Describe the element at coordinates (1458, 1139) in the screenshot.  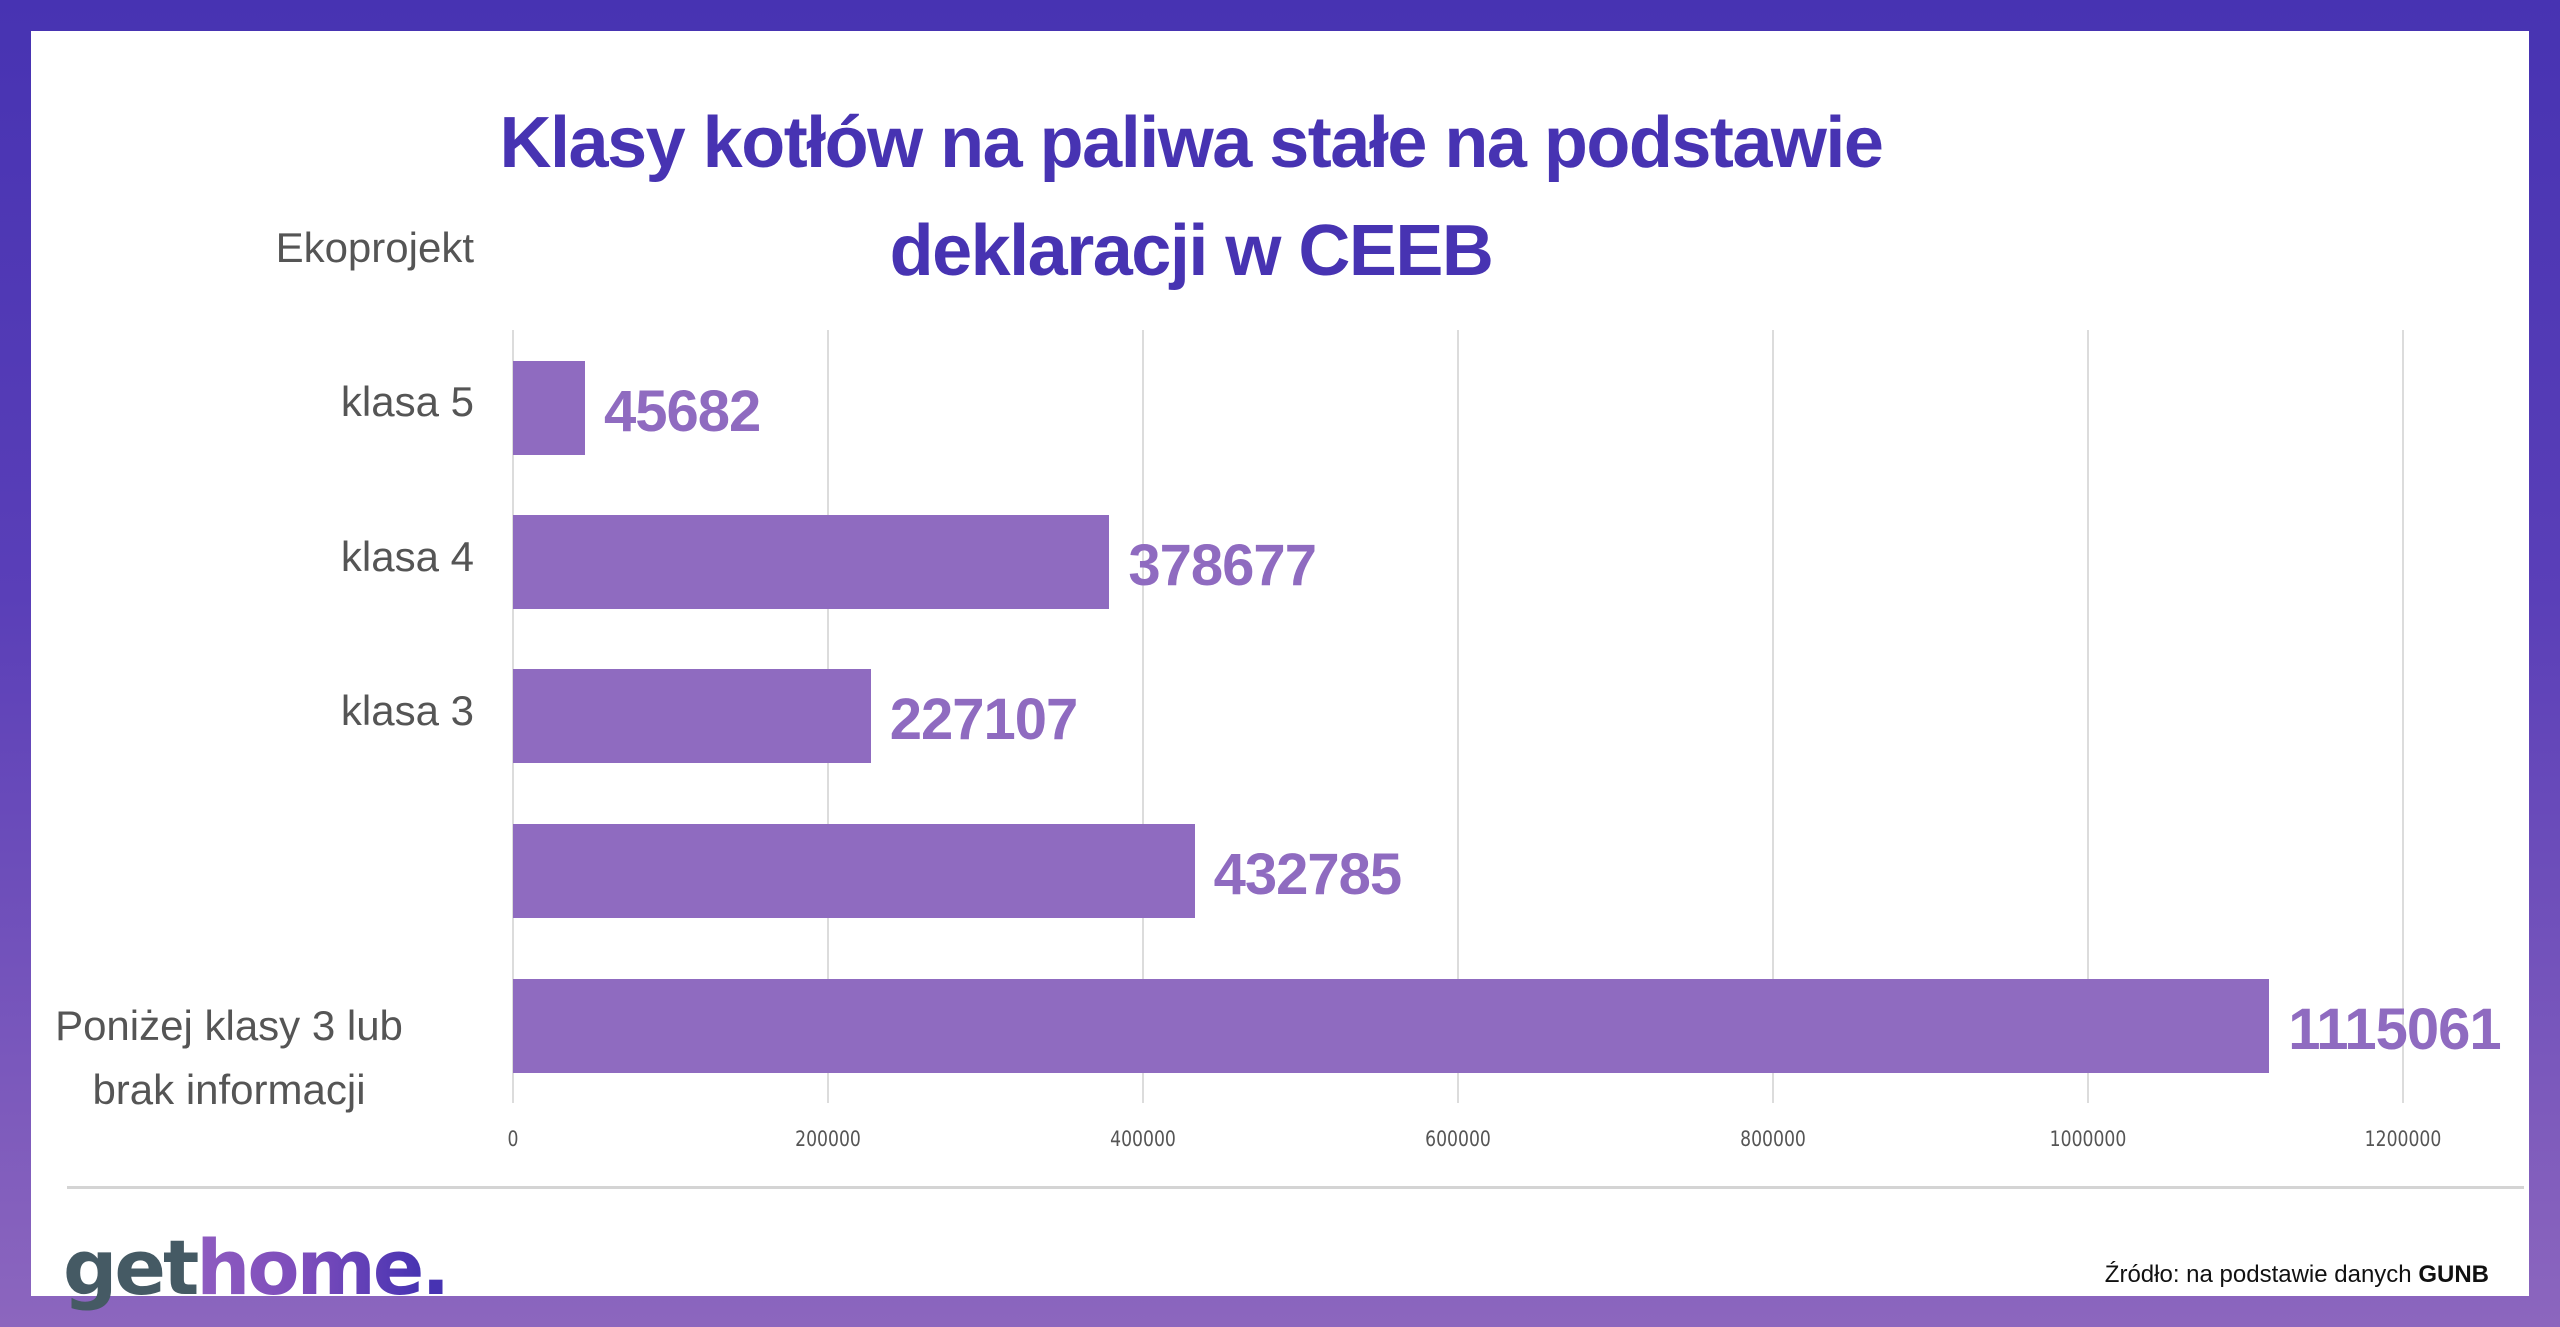
I see `x-axis-tick-label: 600000` at that location.